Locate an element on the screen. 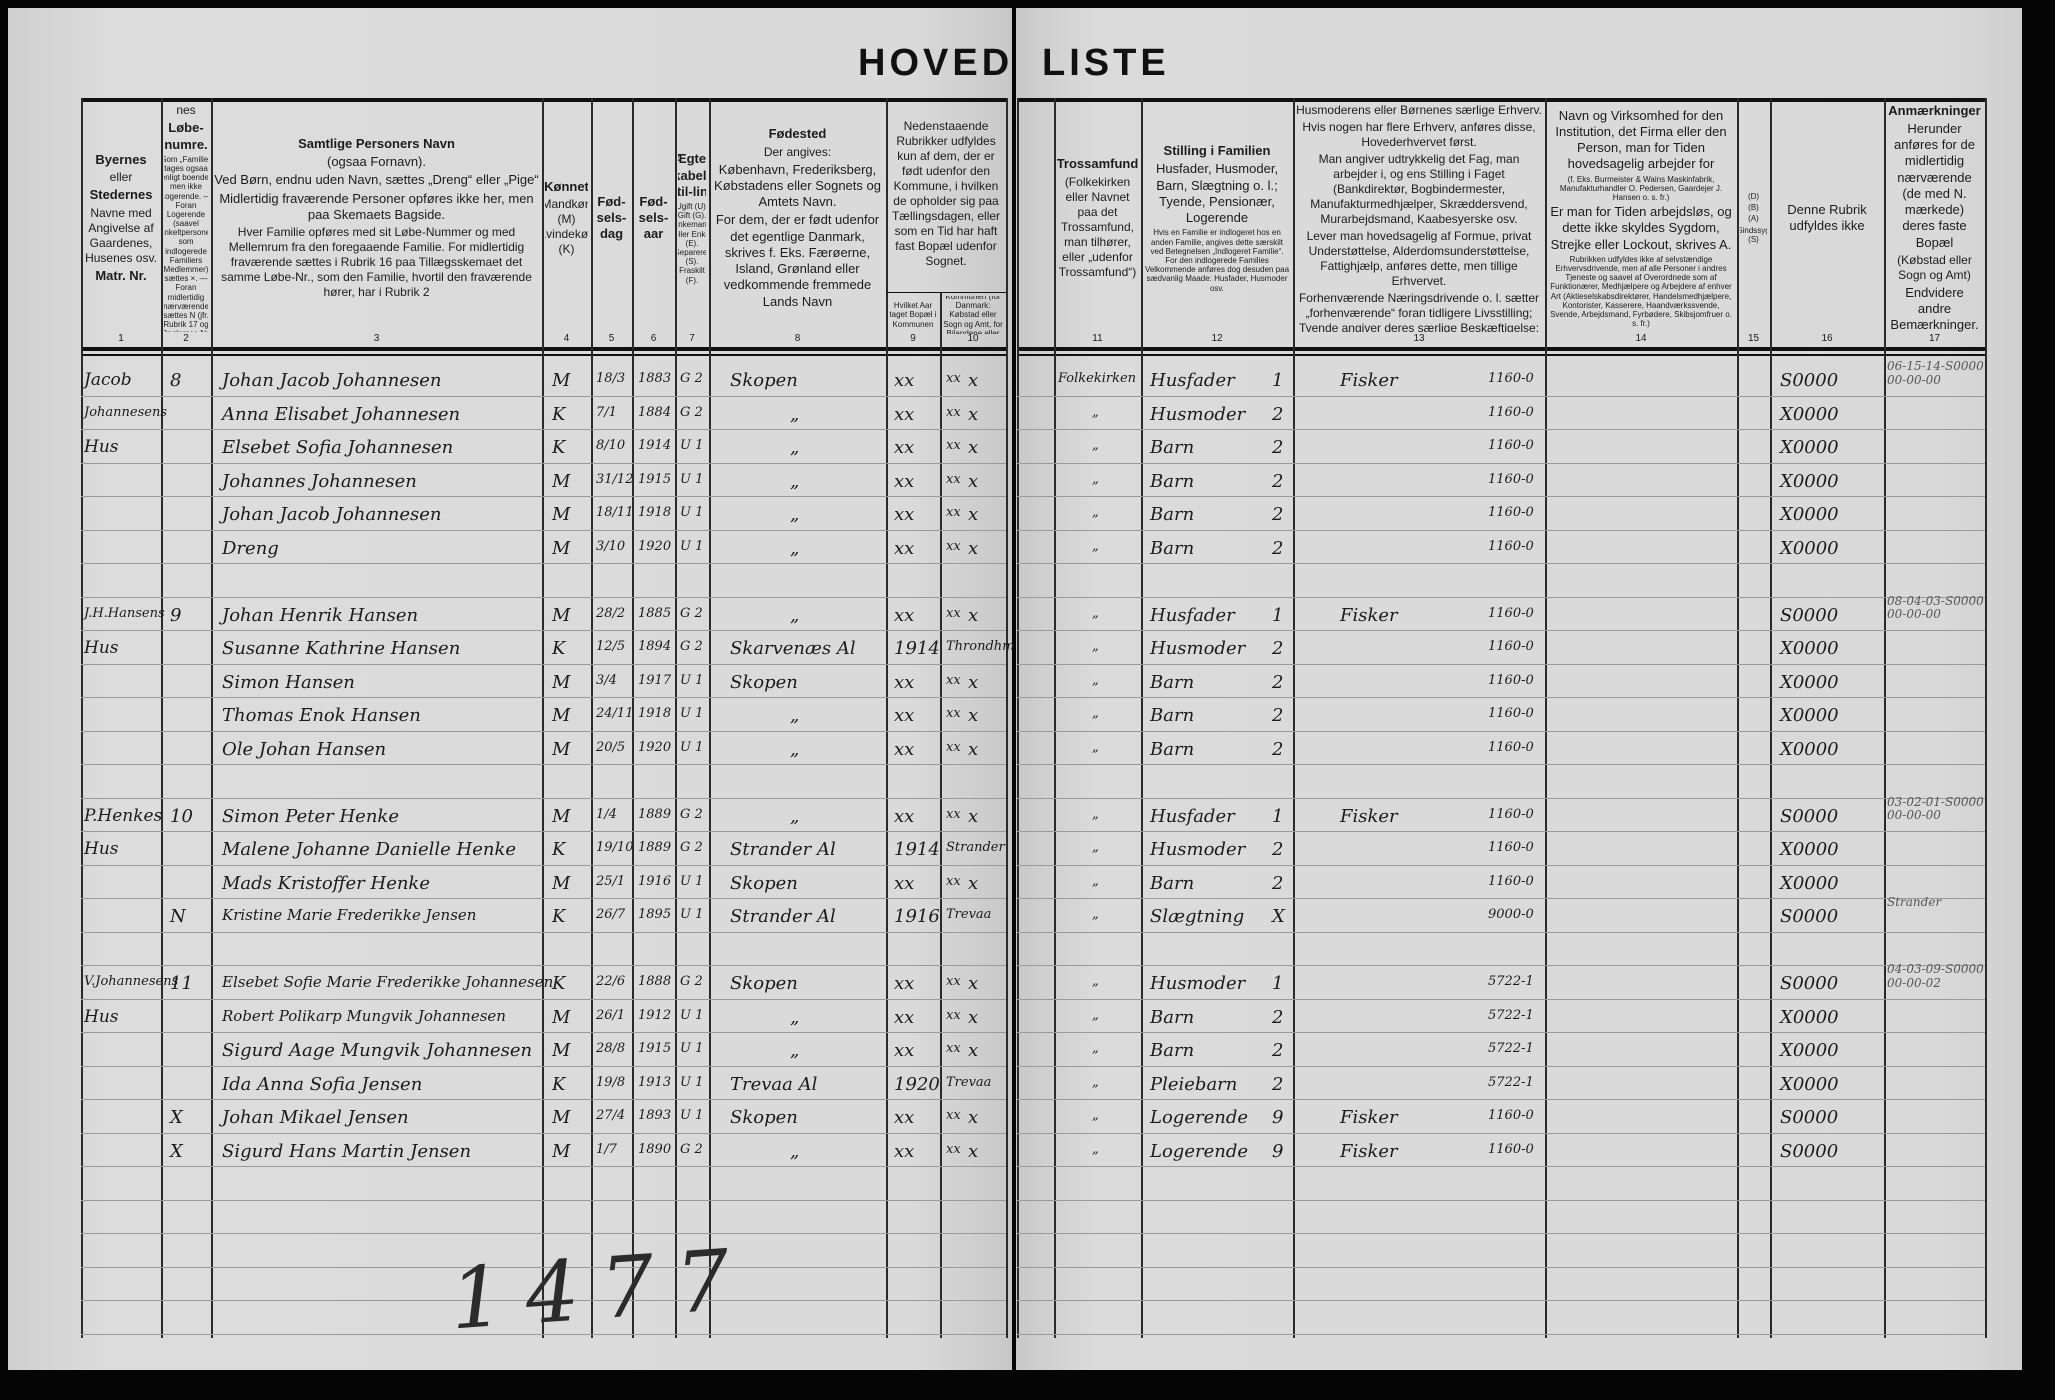 The width and height of the screenshot is (2055, 1400). place-name: P.Henkes is located at coordinates (123, 815).